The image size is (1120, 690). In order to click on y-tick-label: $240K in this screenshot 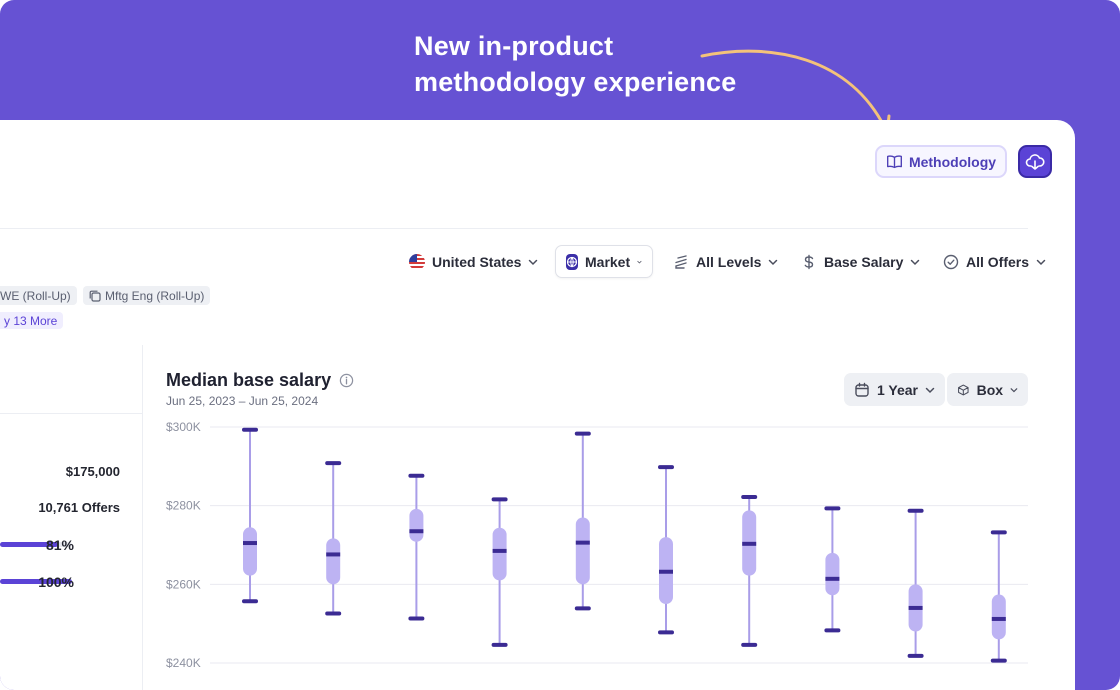, I will do `click(183, 663)`.